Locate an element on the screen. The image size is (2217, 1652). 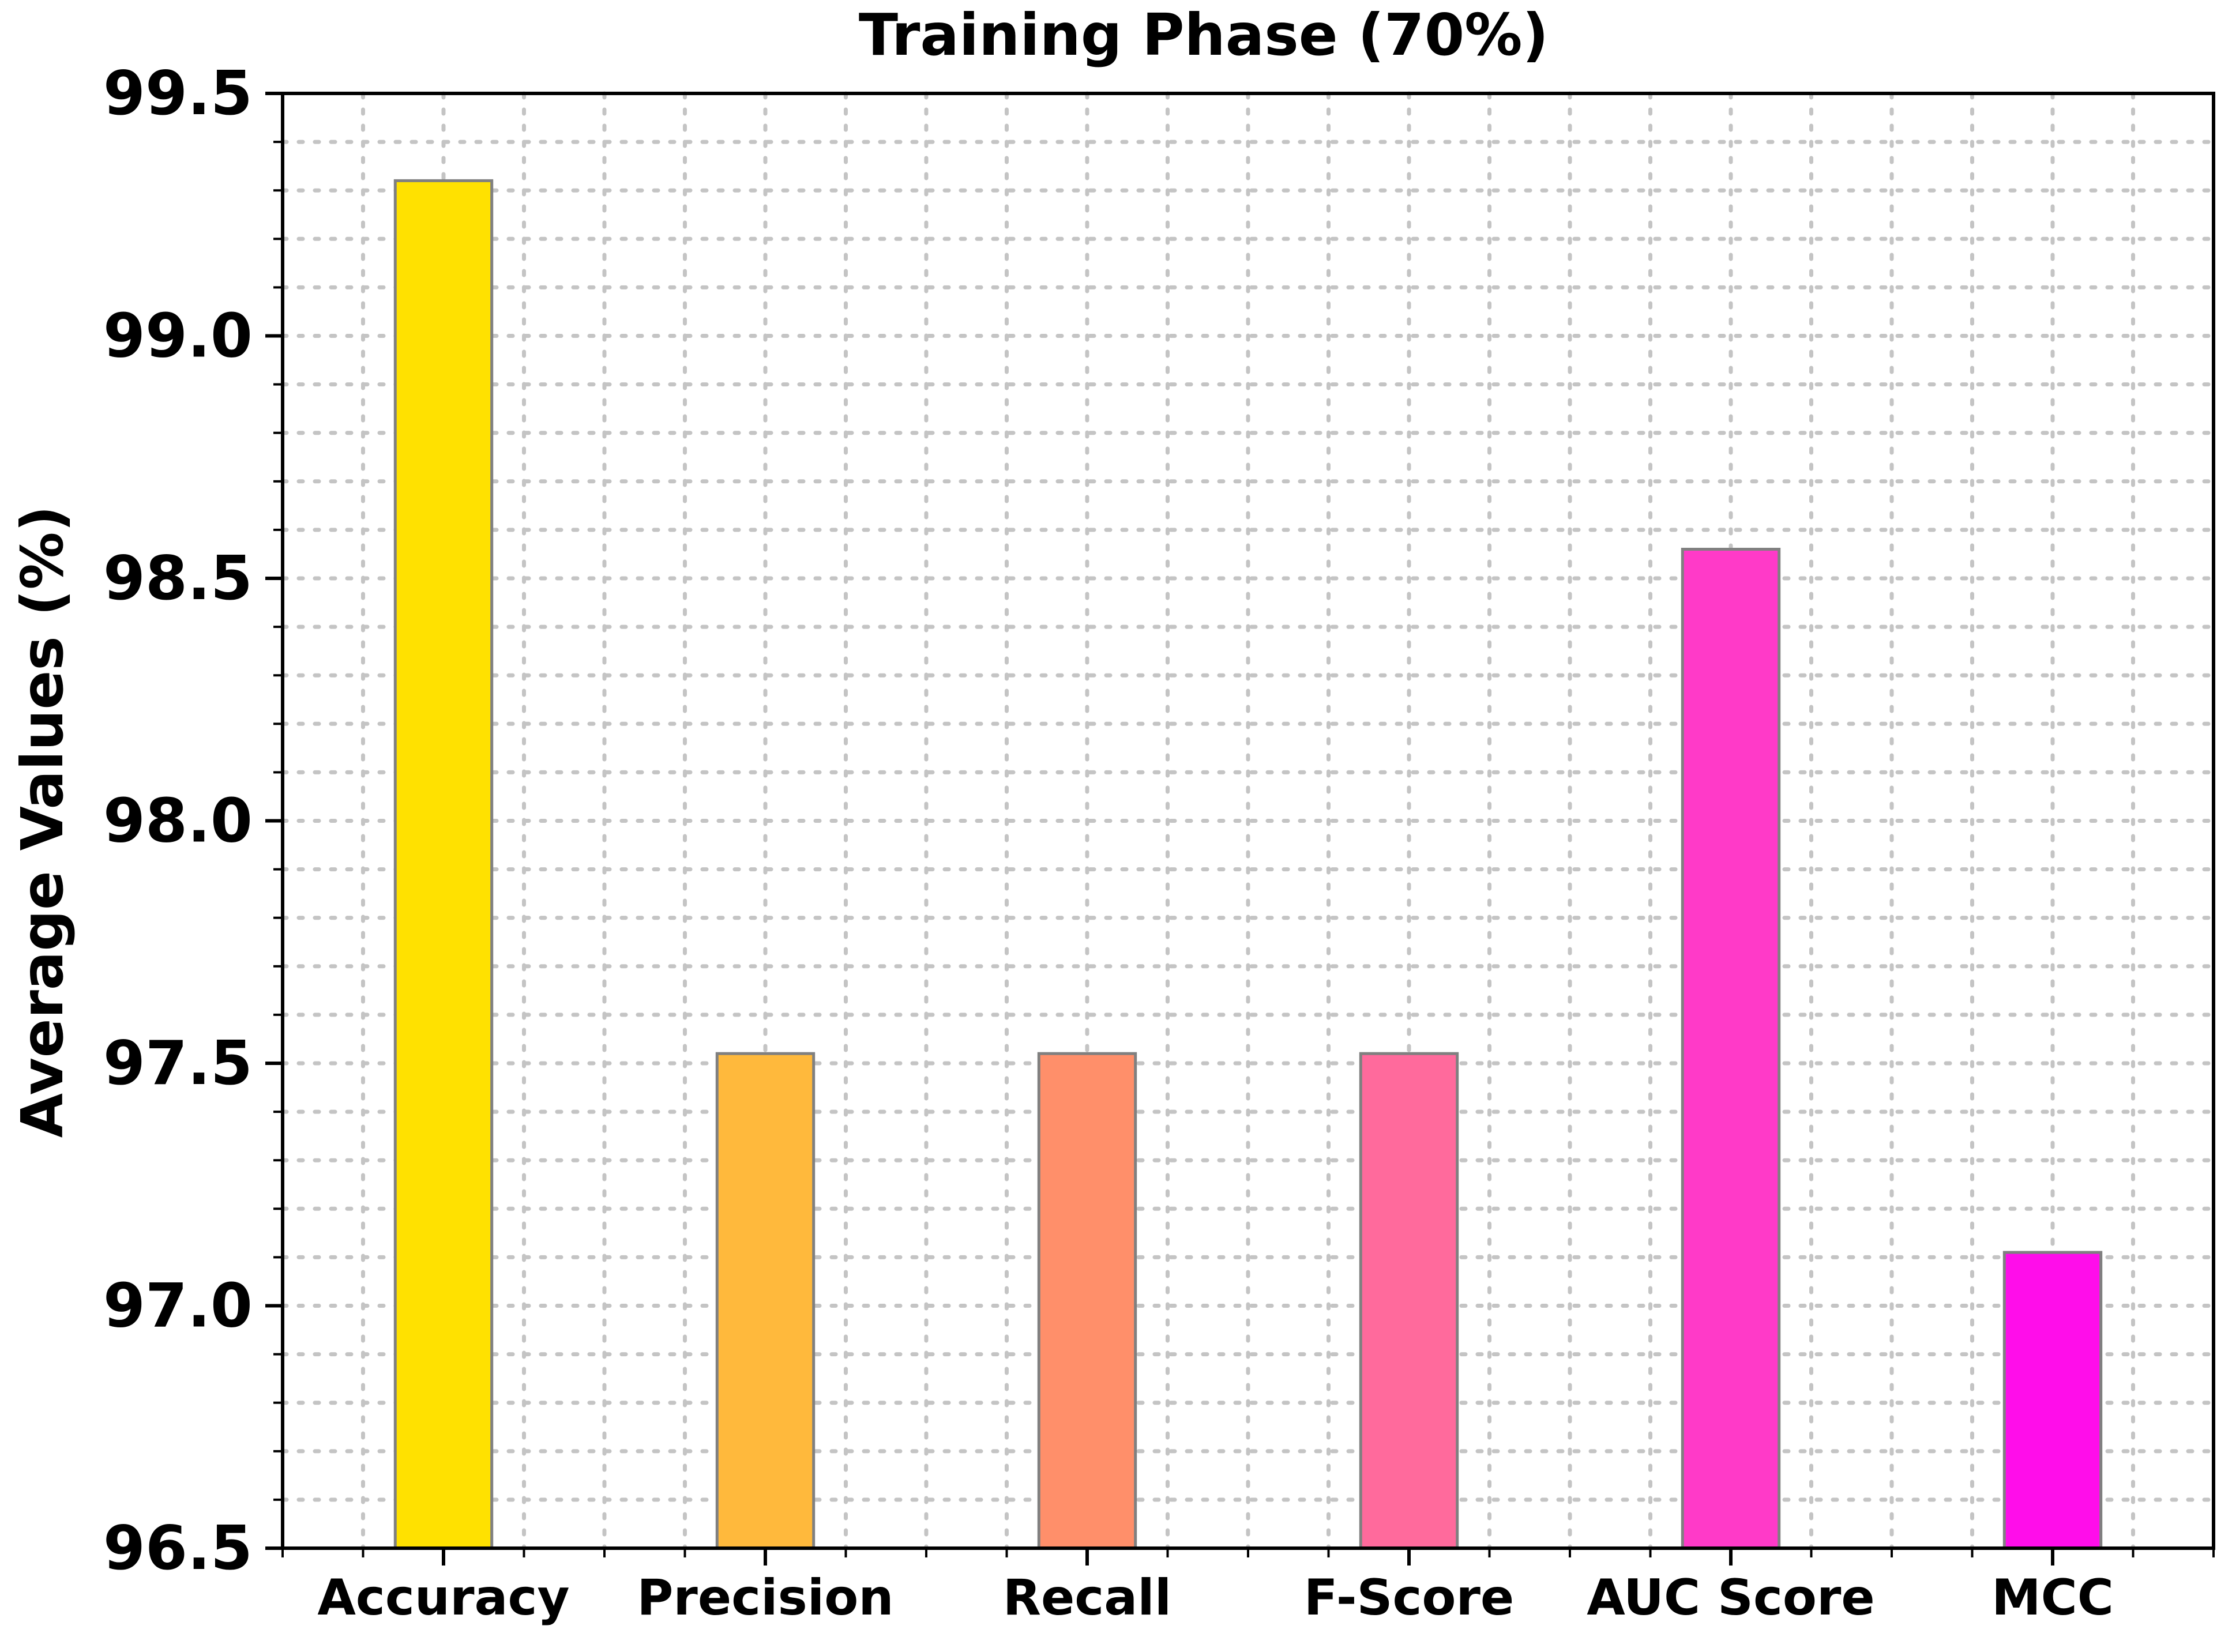
bar-recall is located at coordinates (1087, 1301).